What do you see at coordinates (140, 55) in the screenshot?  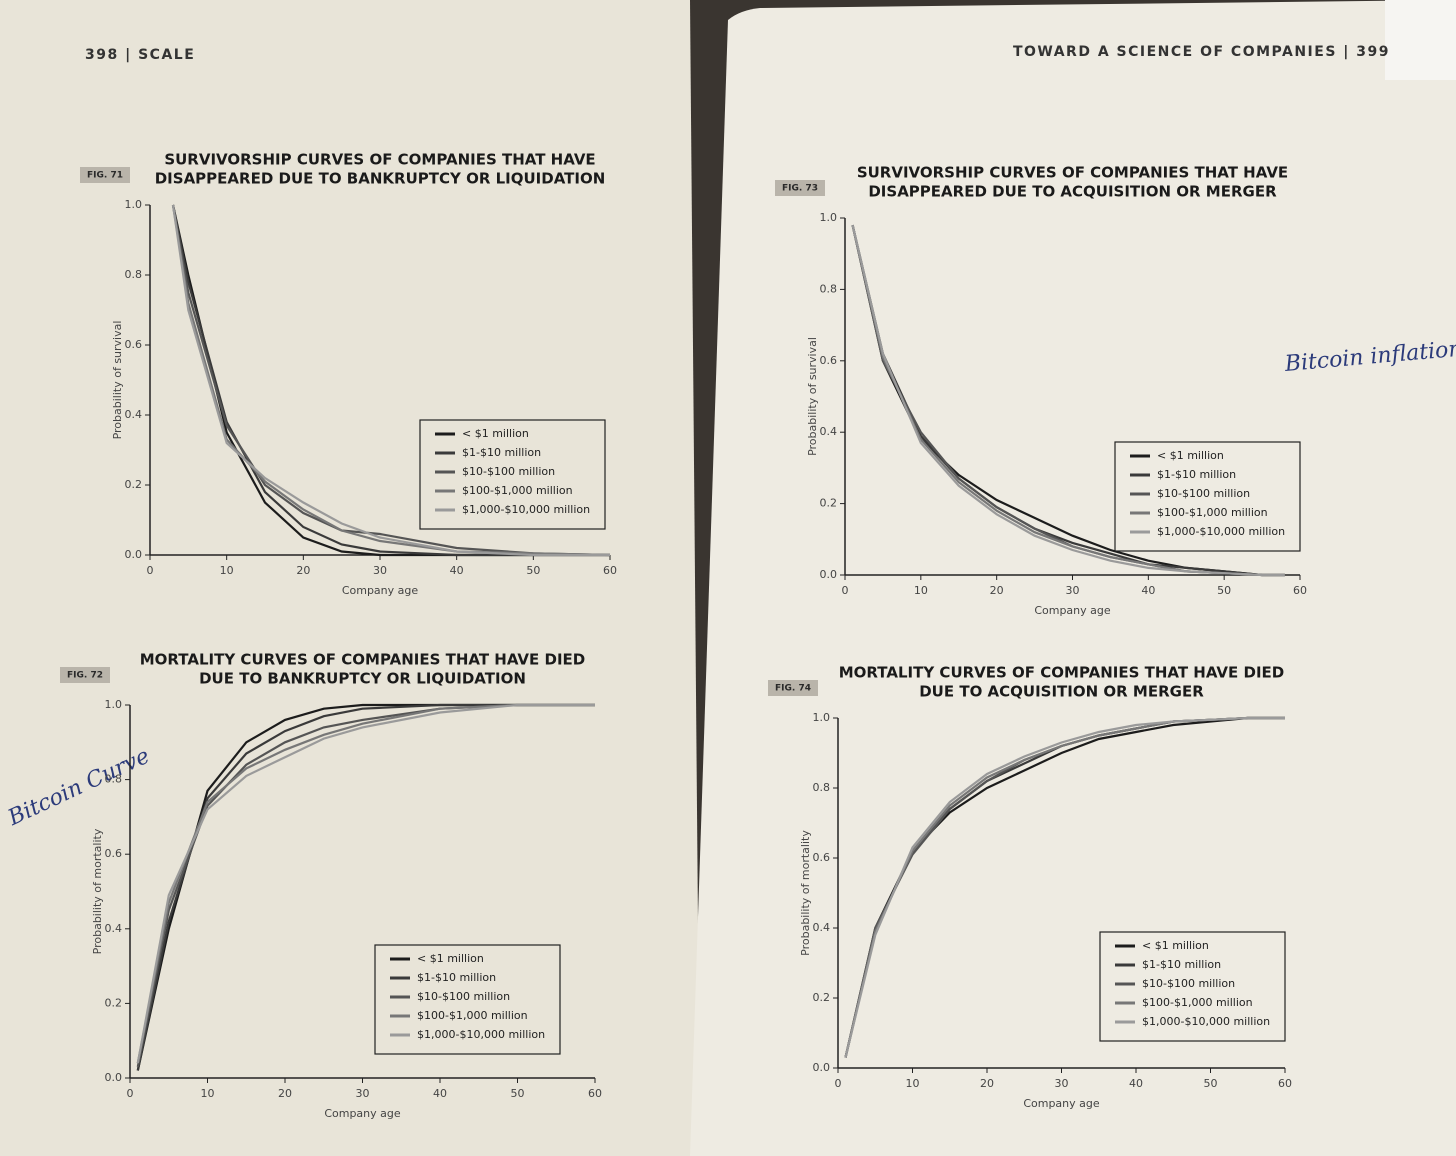 I see `left-header: 398 | SCALE` at bounding box center [140, 55].